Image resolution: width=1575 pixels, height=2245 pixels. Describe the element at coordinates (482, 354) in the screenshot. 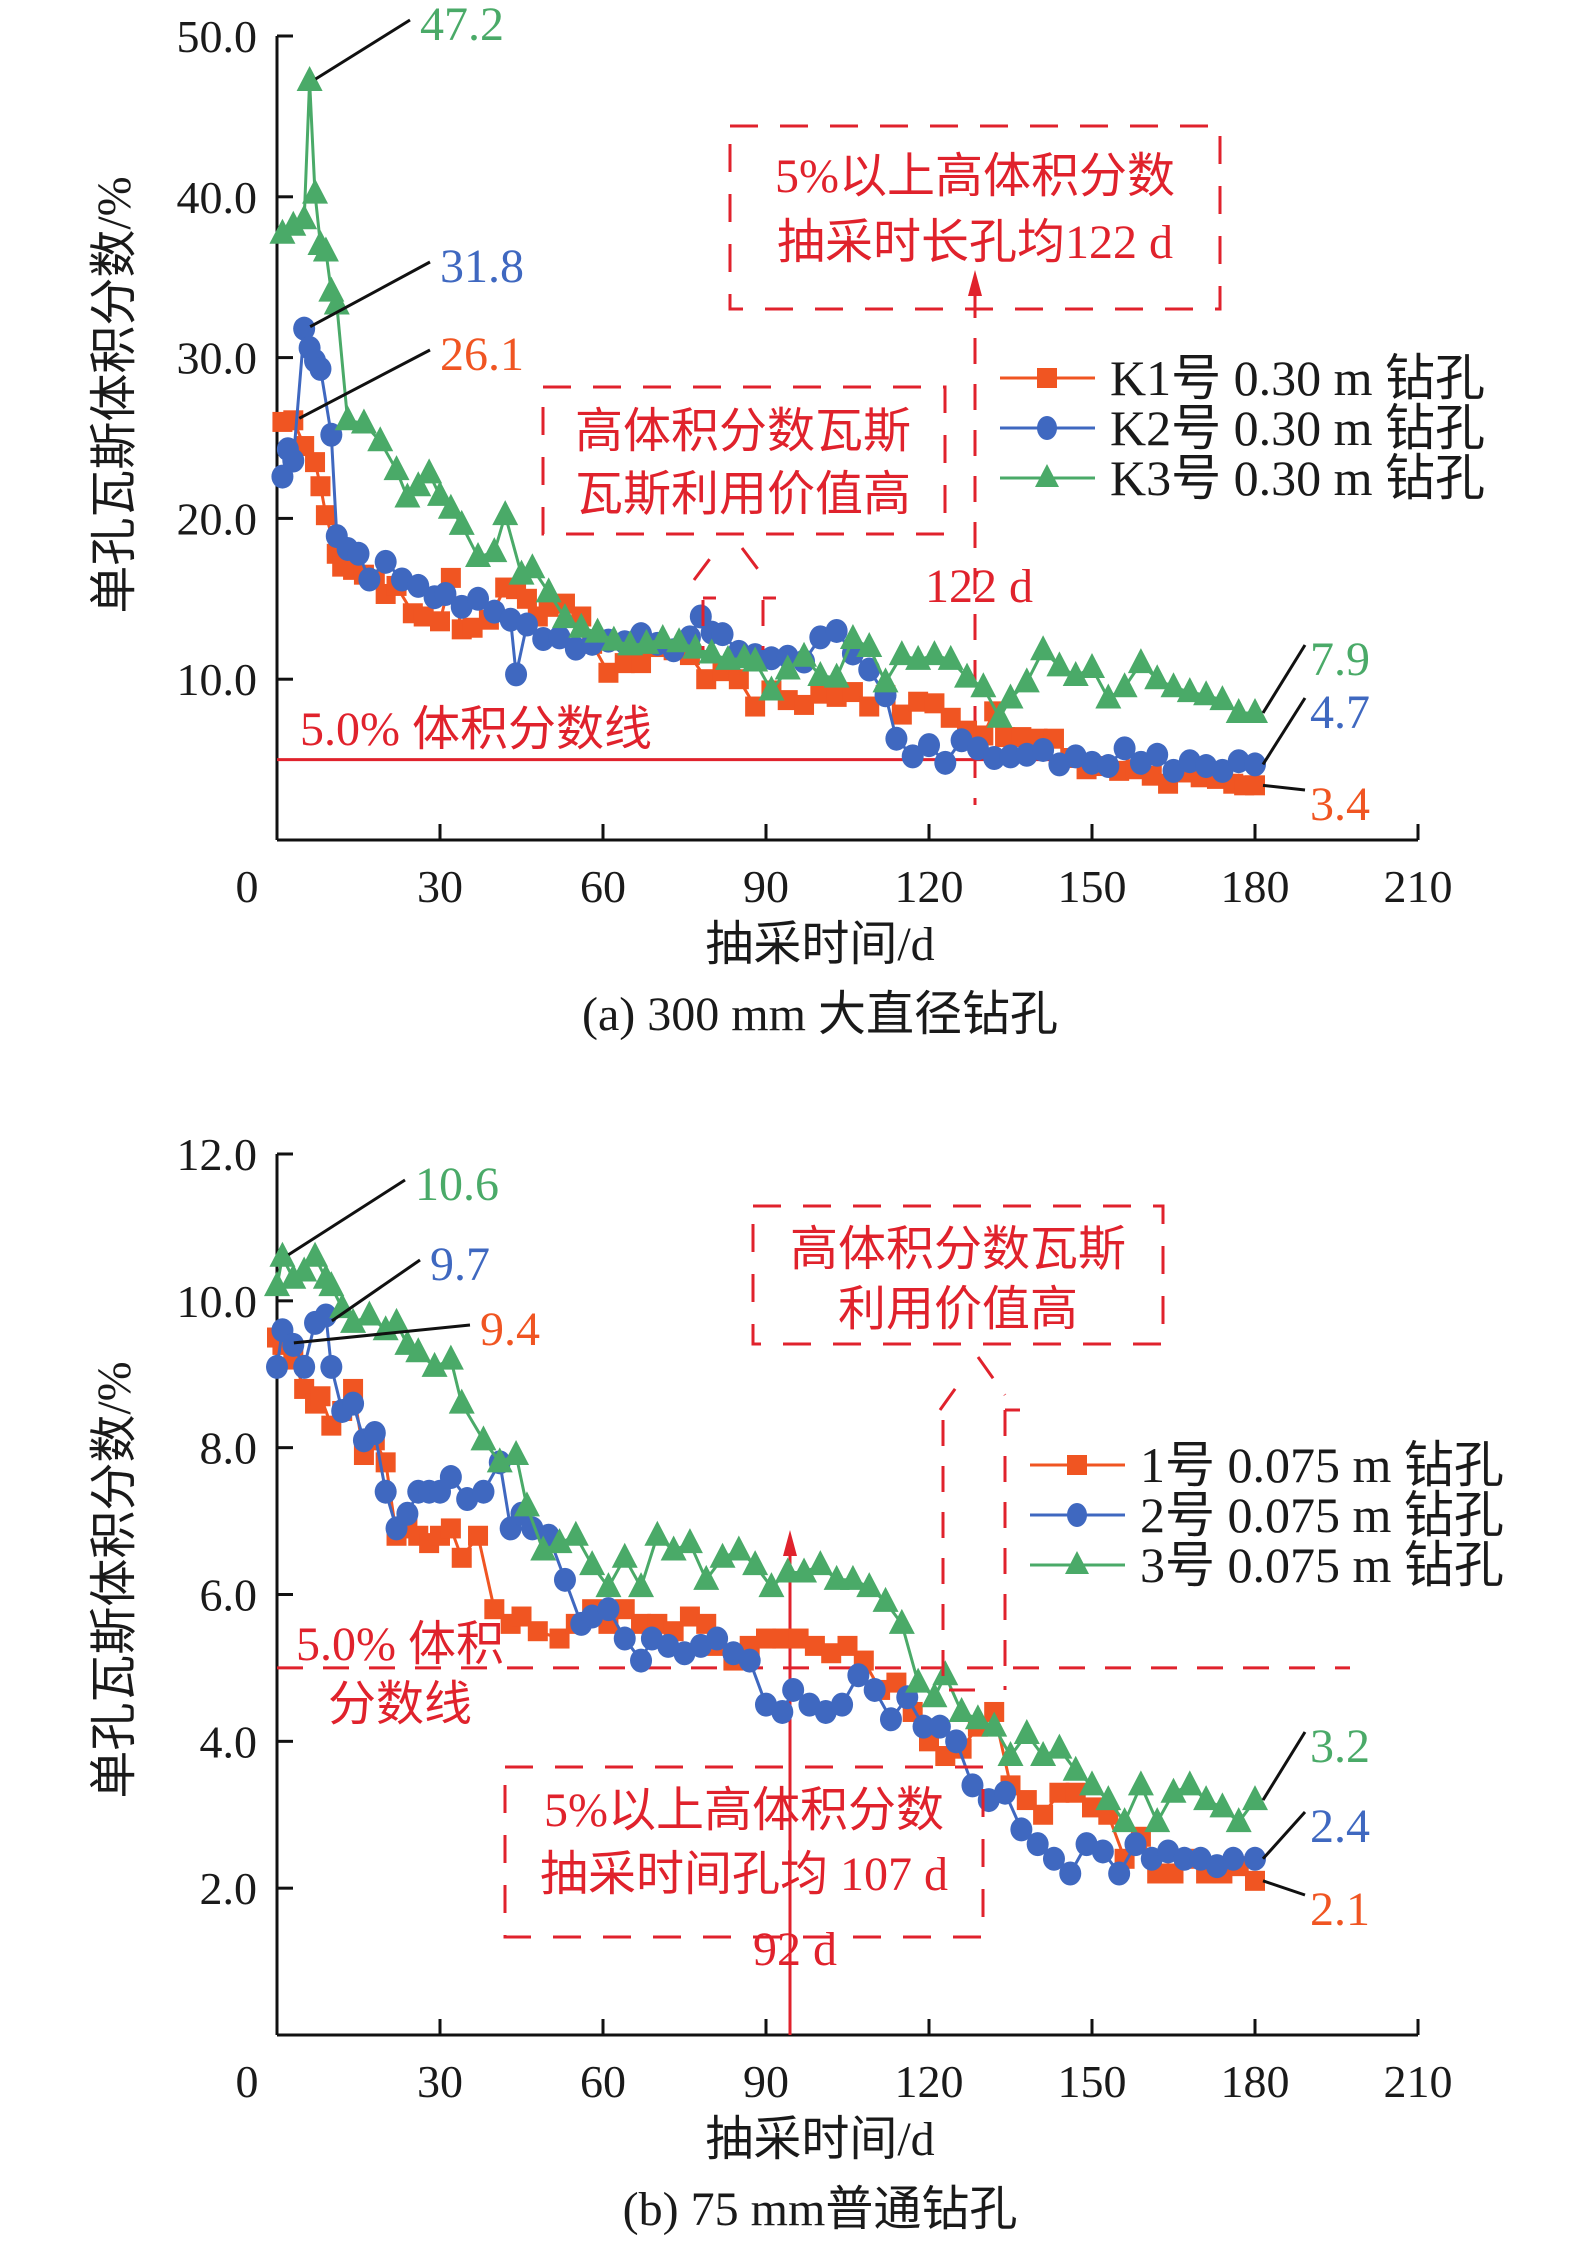

I see `callout-label: 26.1` at that location.